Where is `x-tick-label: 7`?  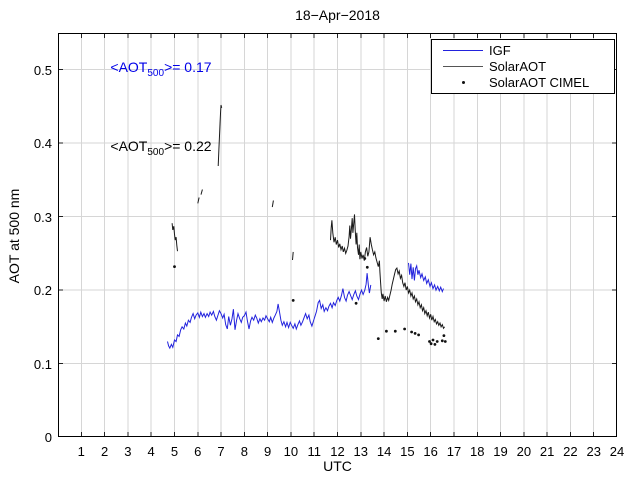 x-tick-label: 7 is located at coordinates (221, 451).